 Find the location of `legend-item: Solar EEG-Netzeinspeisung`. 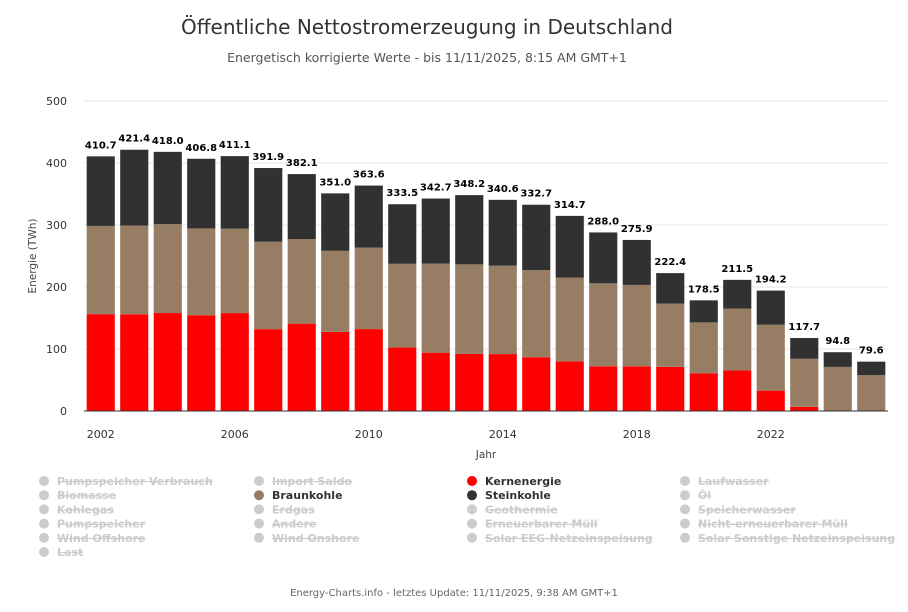

legend-item: Solar EEG-Netzeinspeisung is located at coordinates (560, 538).